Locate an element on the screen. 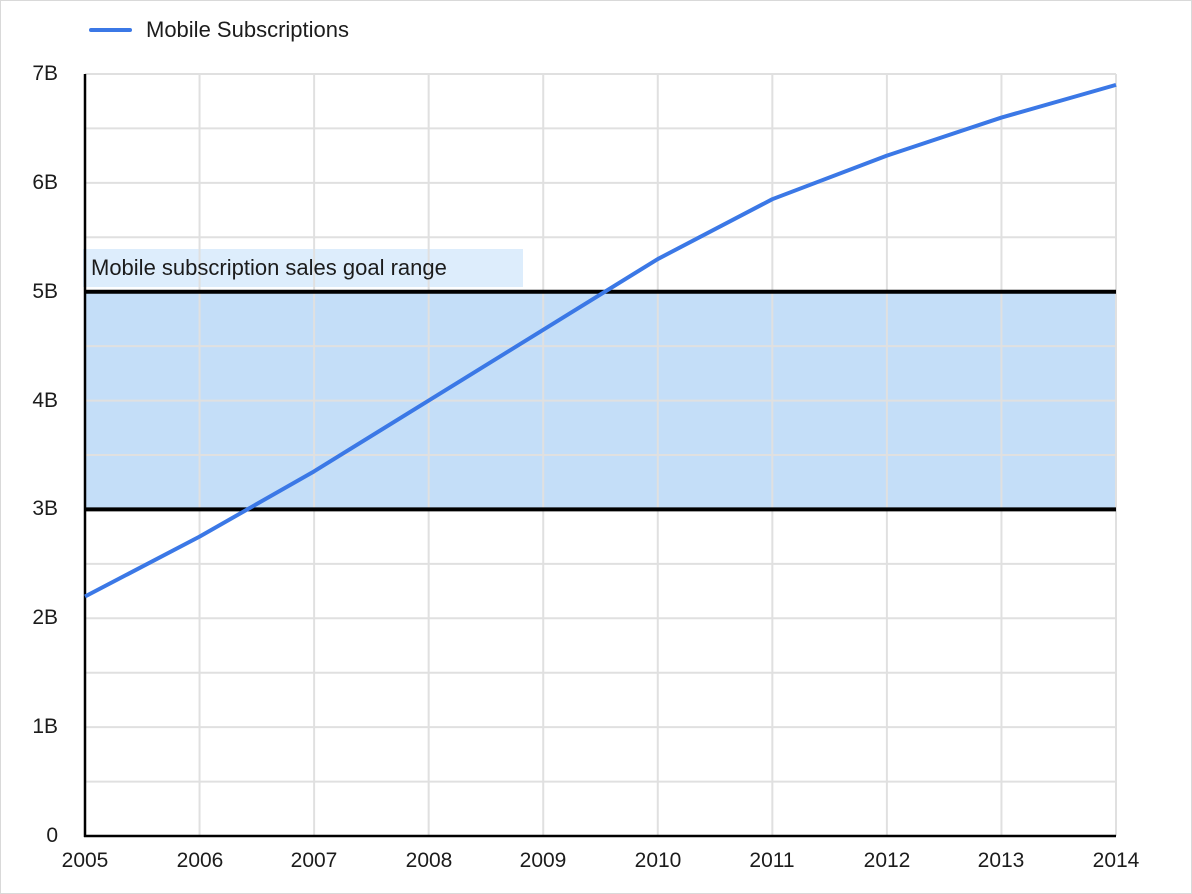 This screenshot has width=1192, height=894. y-axis-tick-6B: 6B is located at coordinates (45, 182).